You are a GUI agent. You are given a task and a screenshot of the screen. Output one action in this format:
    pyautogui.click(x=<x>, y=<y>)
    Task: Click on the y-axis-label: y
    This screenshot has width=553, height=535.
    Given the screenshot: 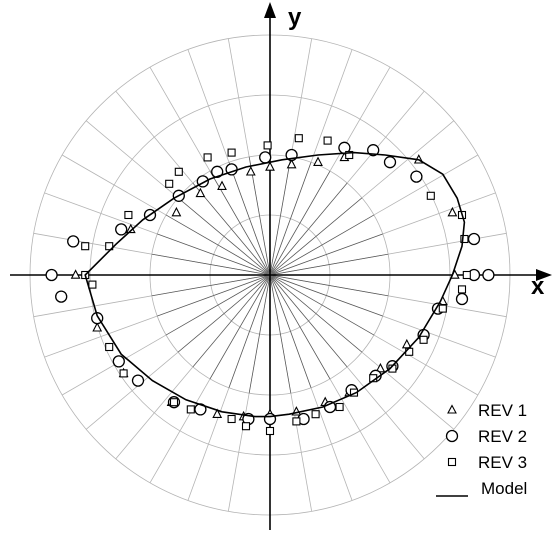 What is the action you would take?
    pyautogui.click(x=295, y=17)
    